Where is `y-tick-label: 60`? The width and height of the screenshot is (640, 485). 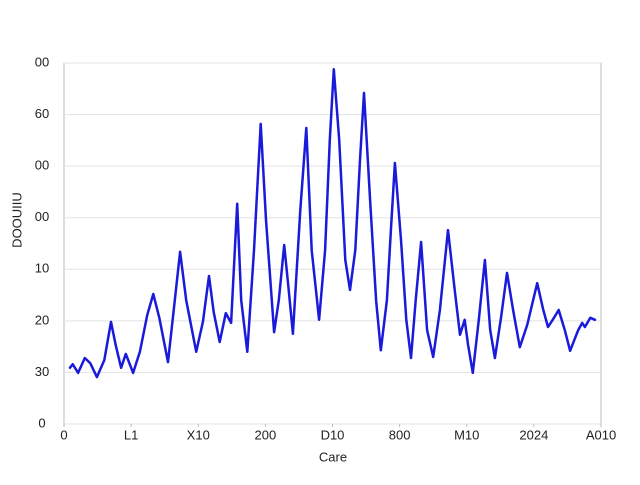
y-tick-label: 60 is located at coordinates (42, 113).